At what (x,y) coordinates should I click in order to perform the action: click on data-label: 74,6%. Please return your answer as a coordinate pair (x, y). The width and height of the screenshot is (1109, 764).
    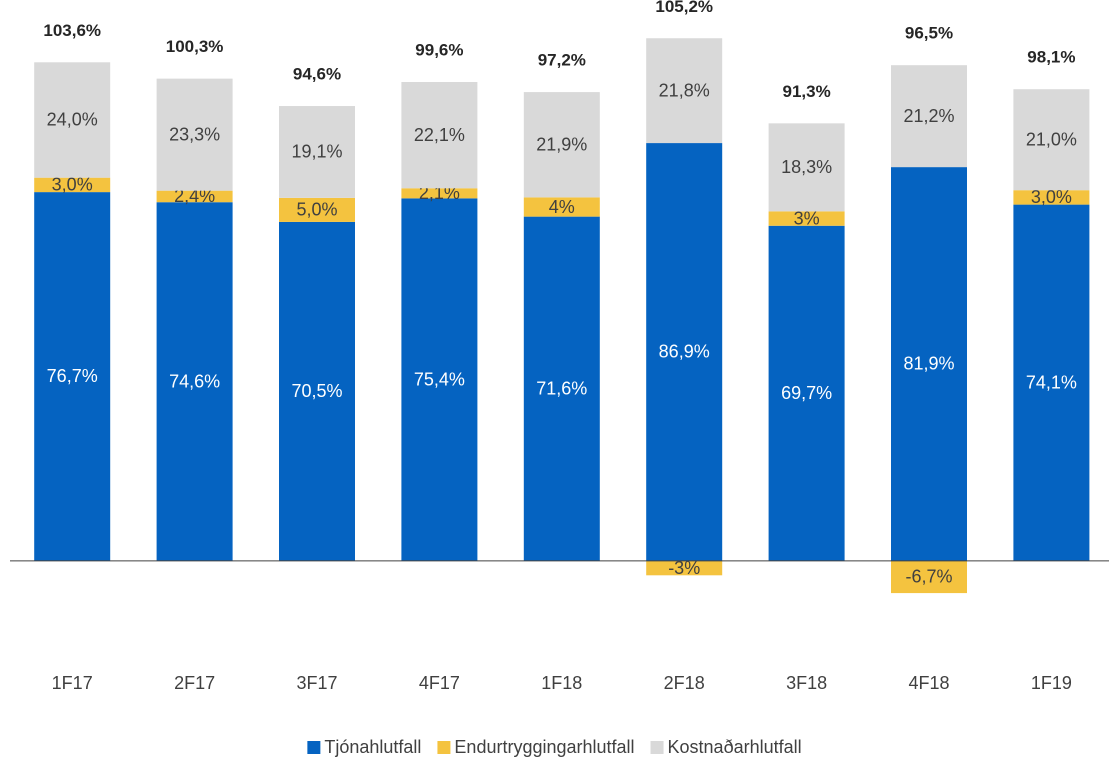
    Looking at the image, I should click on (194, 381).